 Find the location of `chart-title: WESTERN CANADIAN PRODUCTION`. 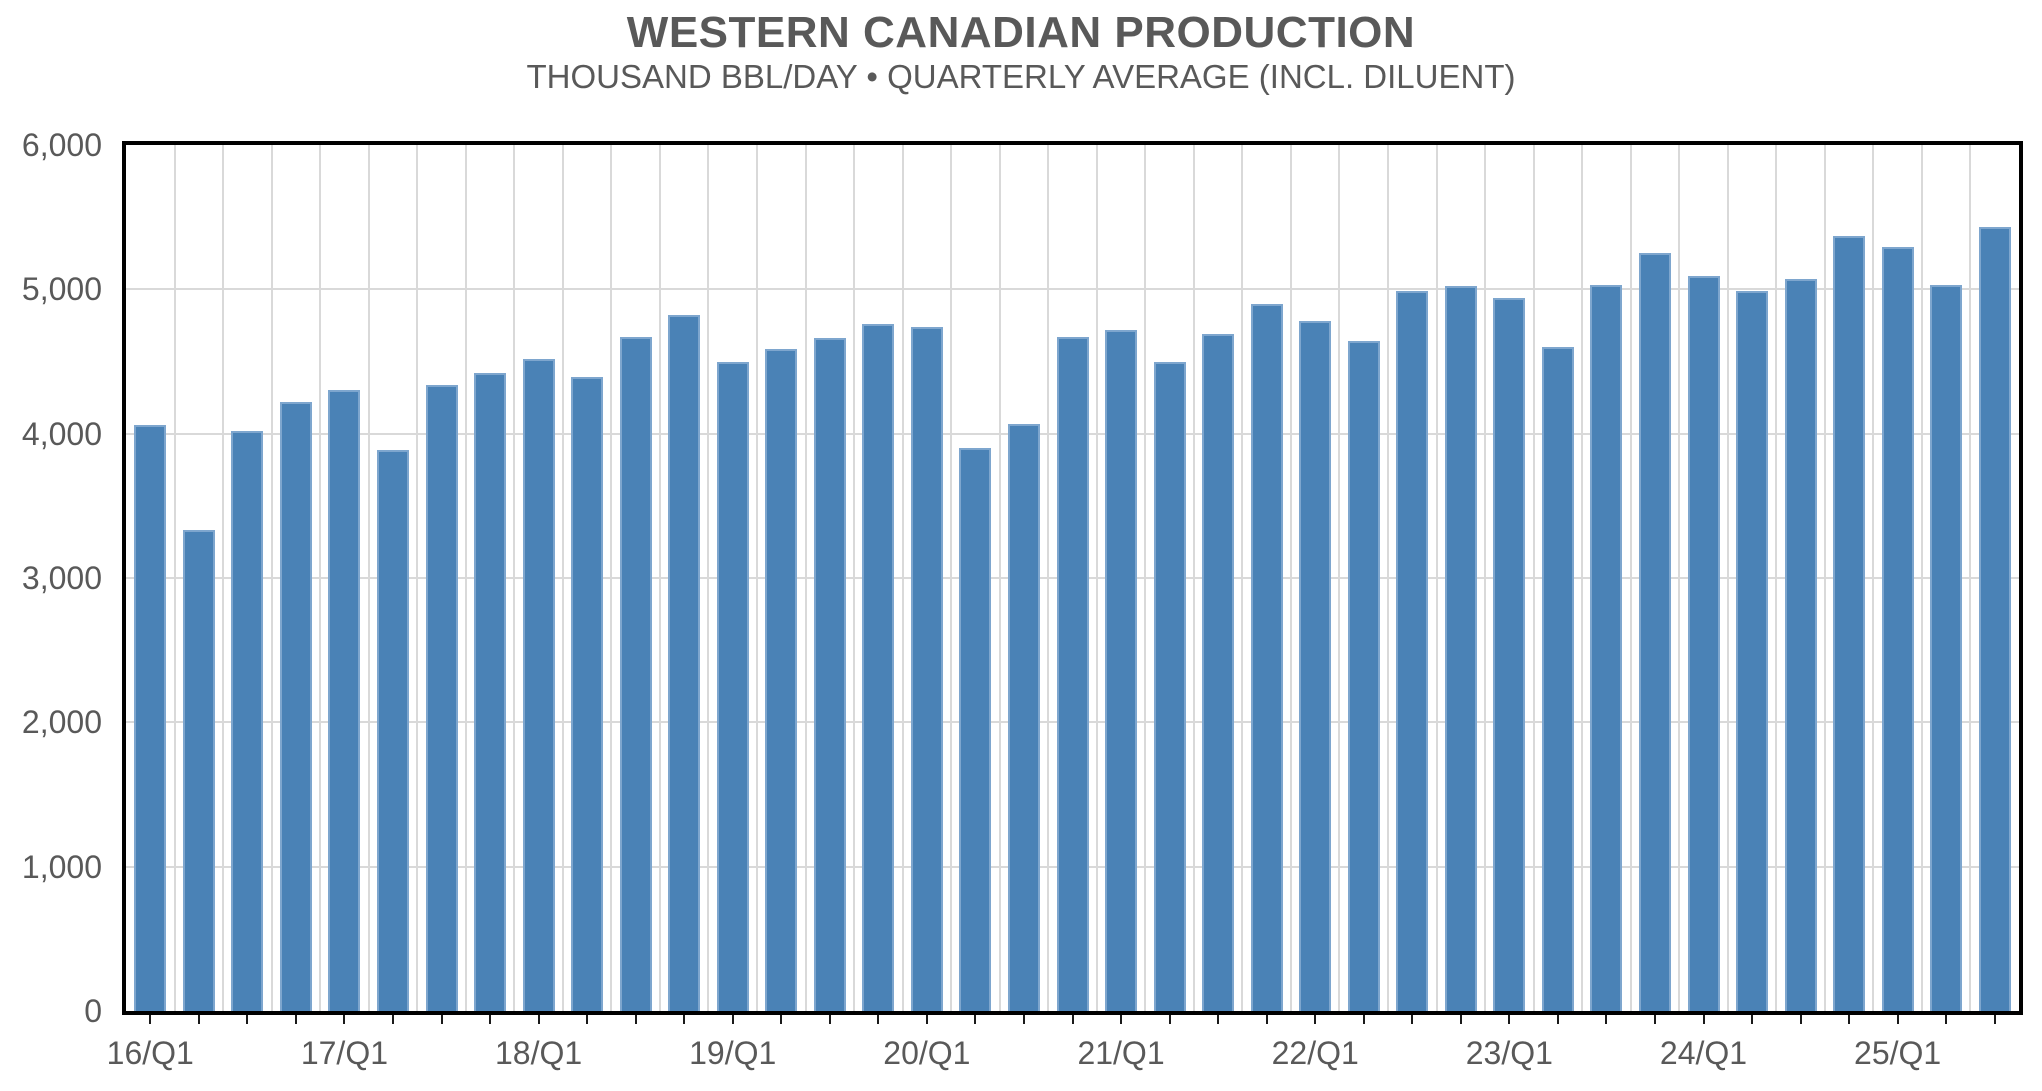

chart-title: WESTERN CANADIAN PRODUCTION is located at coordinates (1021, 32).